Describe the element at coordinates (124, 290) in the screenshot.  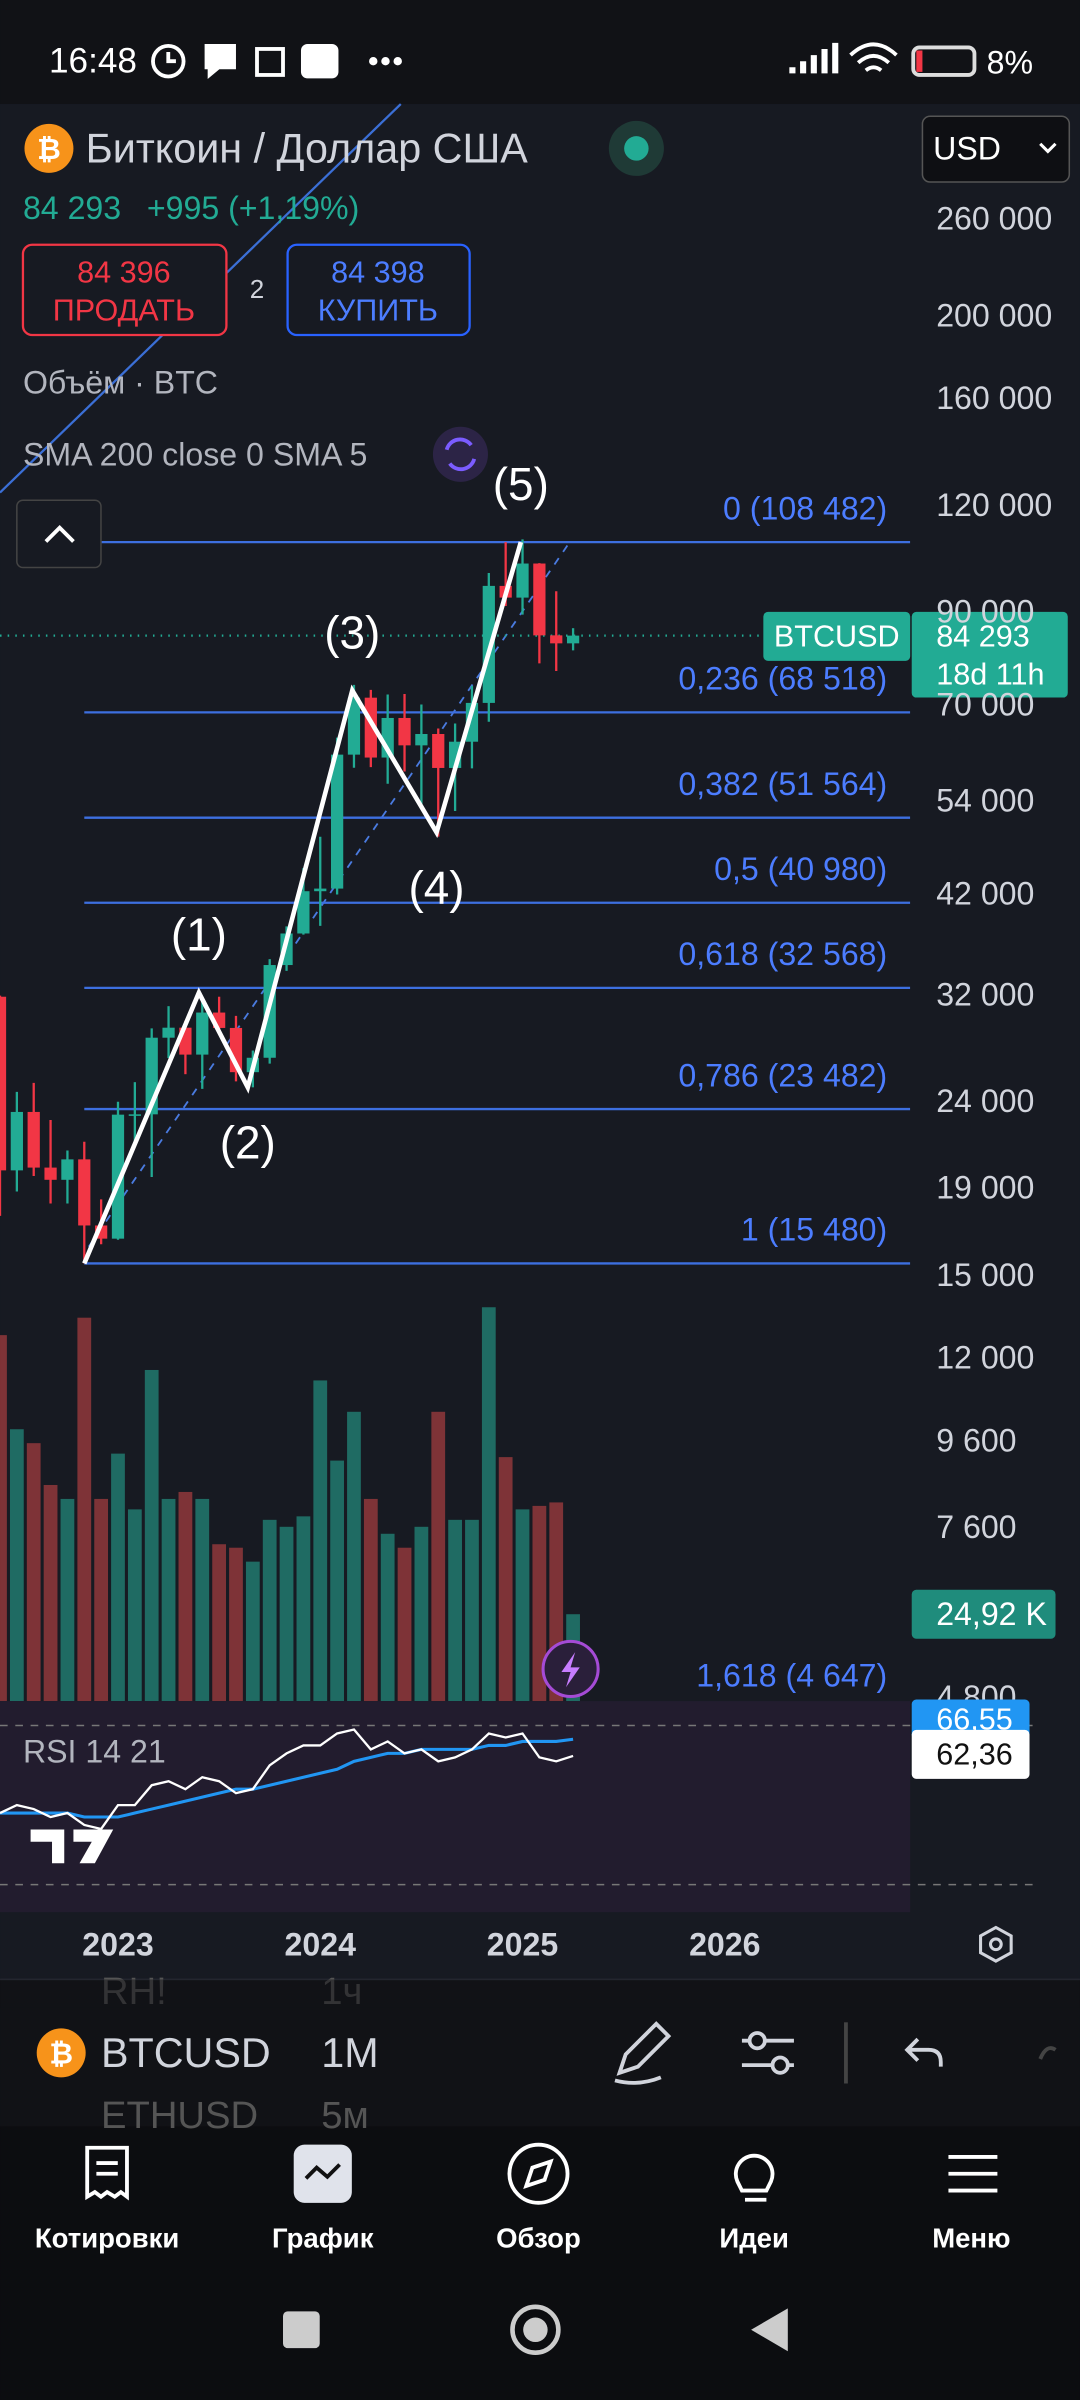
I see `sell-button` at that location.